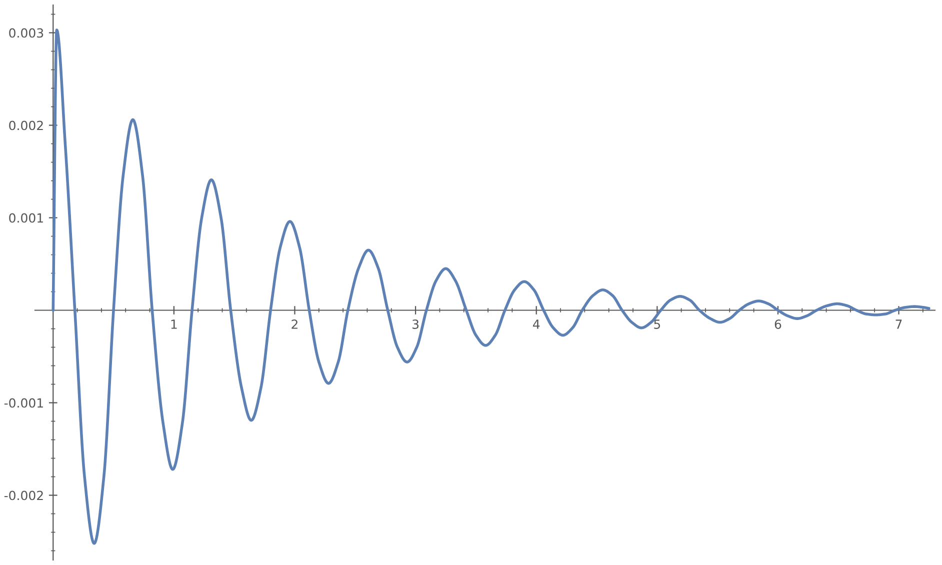  I want to click on x-tick-label: 5, so click(657, 324).